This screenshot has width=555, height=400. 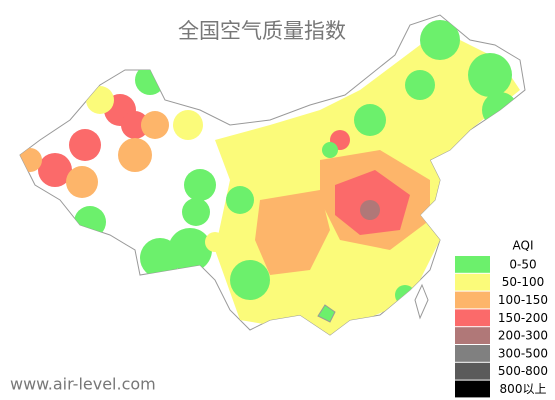 What do you see at coordinates (523, 282) in the screenshot?
I see `legend-label: 50-100` at bounding box center [523, 282].